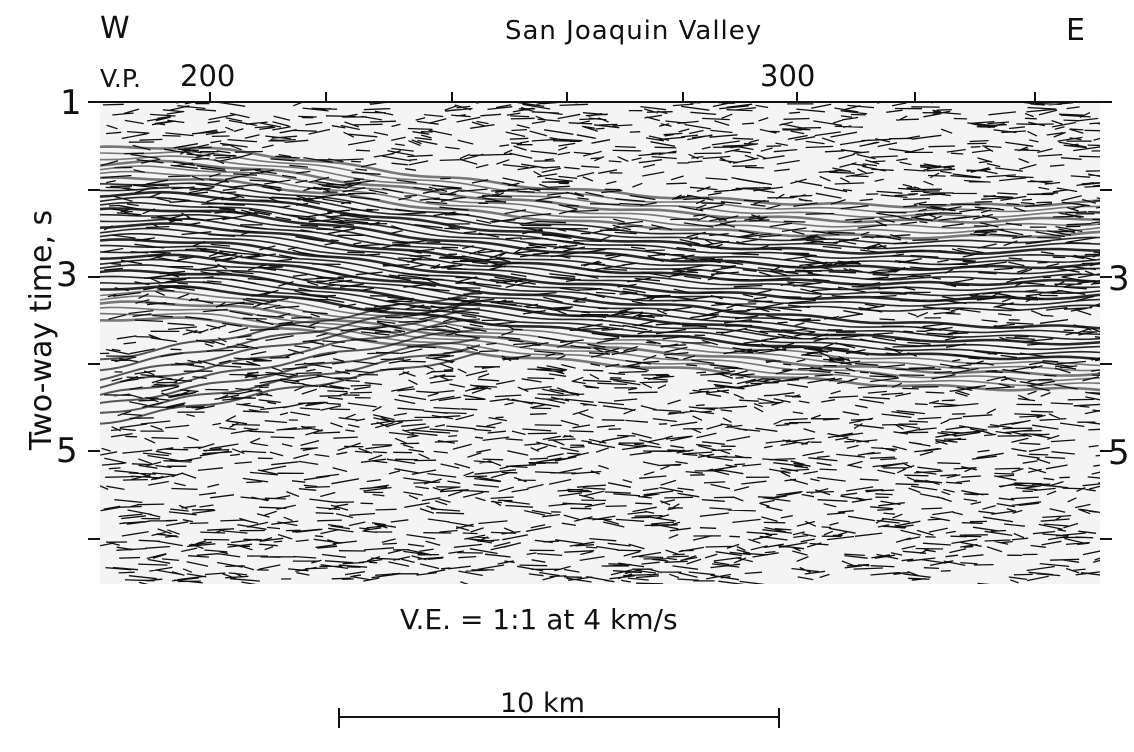 This screenshot has width=1134, height=752. Describe the element at coordinates (67, 275) in the screenshot. I see `y-tick-label-3: 3` at that location.